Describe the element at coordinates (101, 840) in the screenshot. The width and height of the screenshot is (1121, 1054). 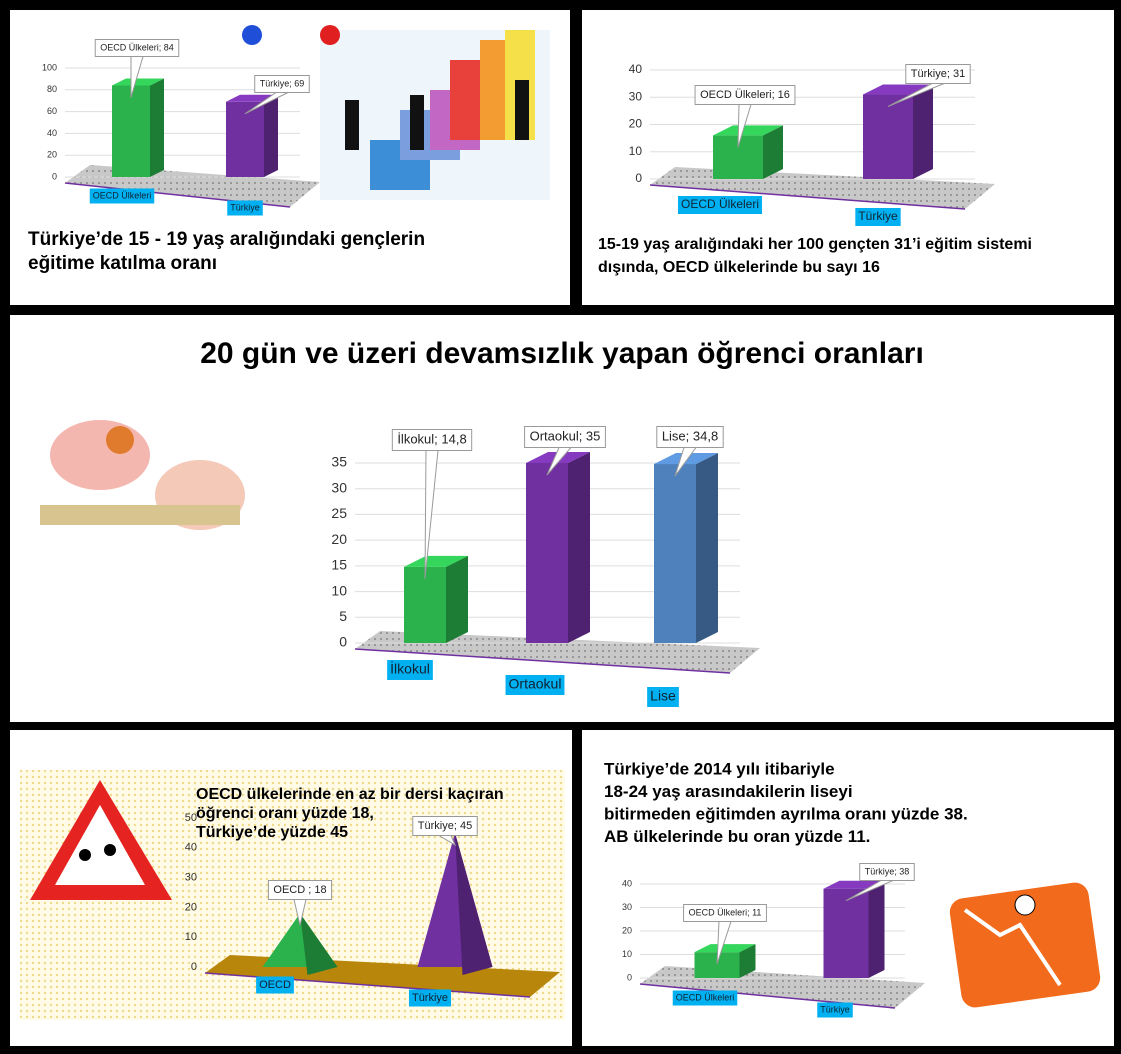
I see `warning-sign` at that location.